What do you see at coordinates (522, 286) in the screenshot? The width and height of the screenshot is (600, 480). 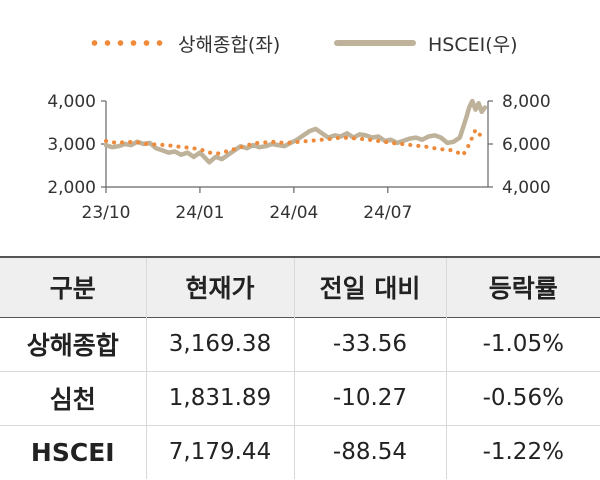 I see `header-rate: 등락률` at bounding box center [522, 286].